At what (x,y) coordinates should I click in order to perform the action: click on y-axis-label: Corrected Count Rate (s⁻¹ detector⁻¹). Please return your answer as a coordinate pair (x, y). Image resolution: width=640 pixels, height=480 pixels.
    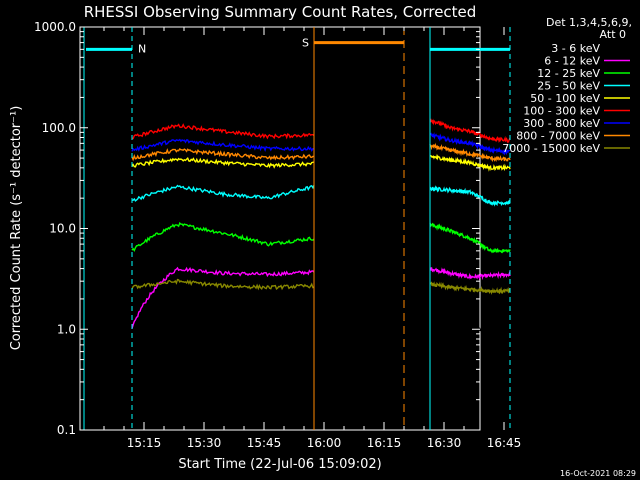
    Looking at the image, I should click on (16, 228).